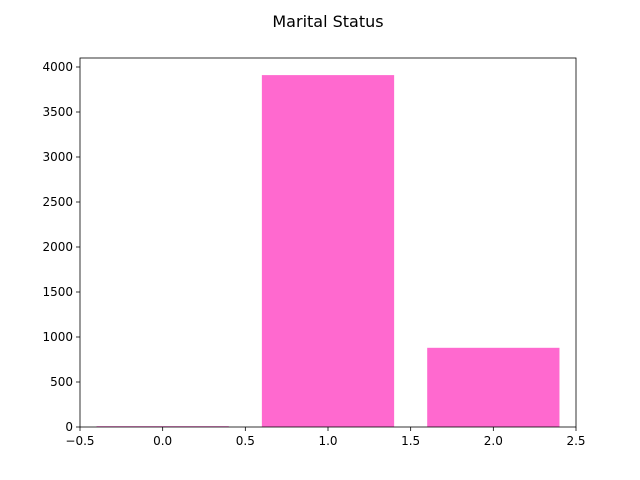  Describe the element at coordinates (79, 441) in the screenshot. I see `x-tick-label: −0.5` at that location.